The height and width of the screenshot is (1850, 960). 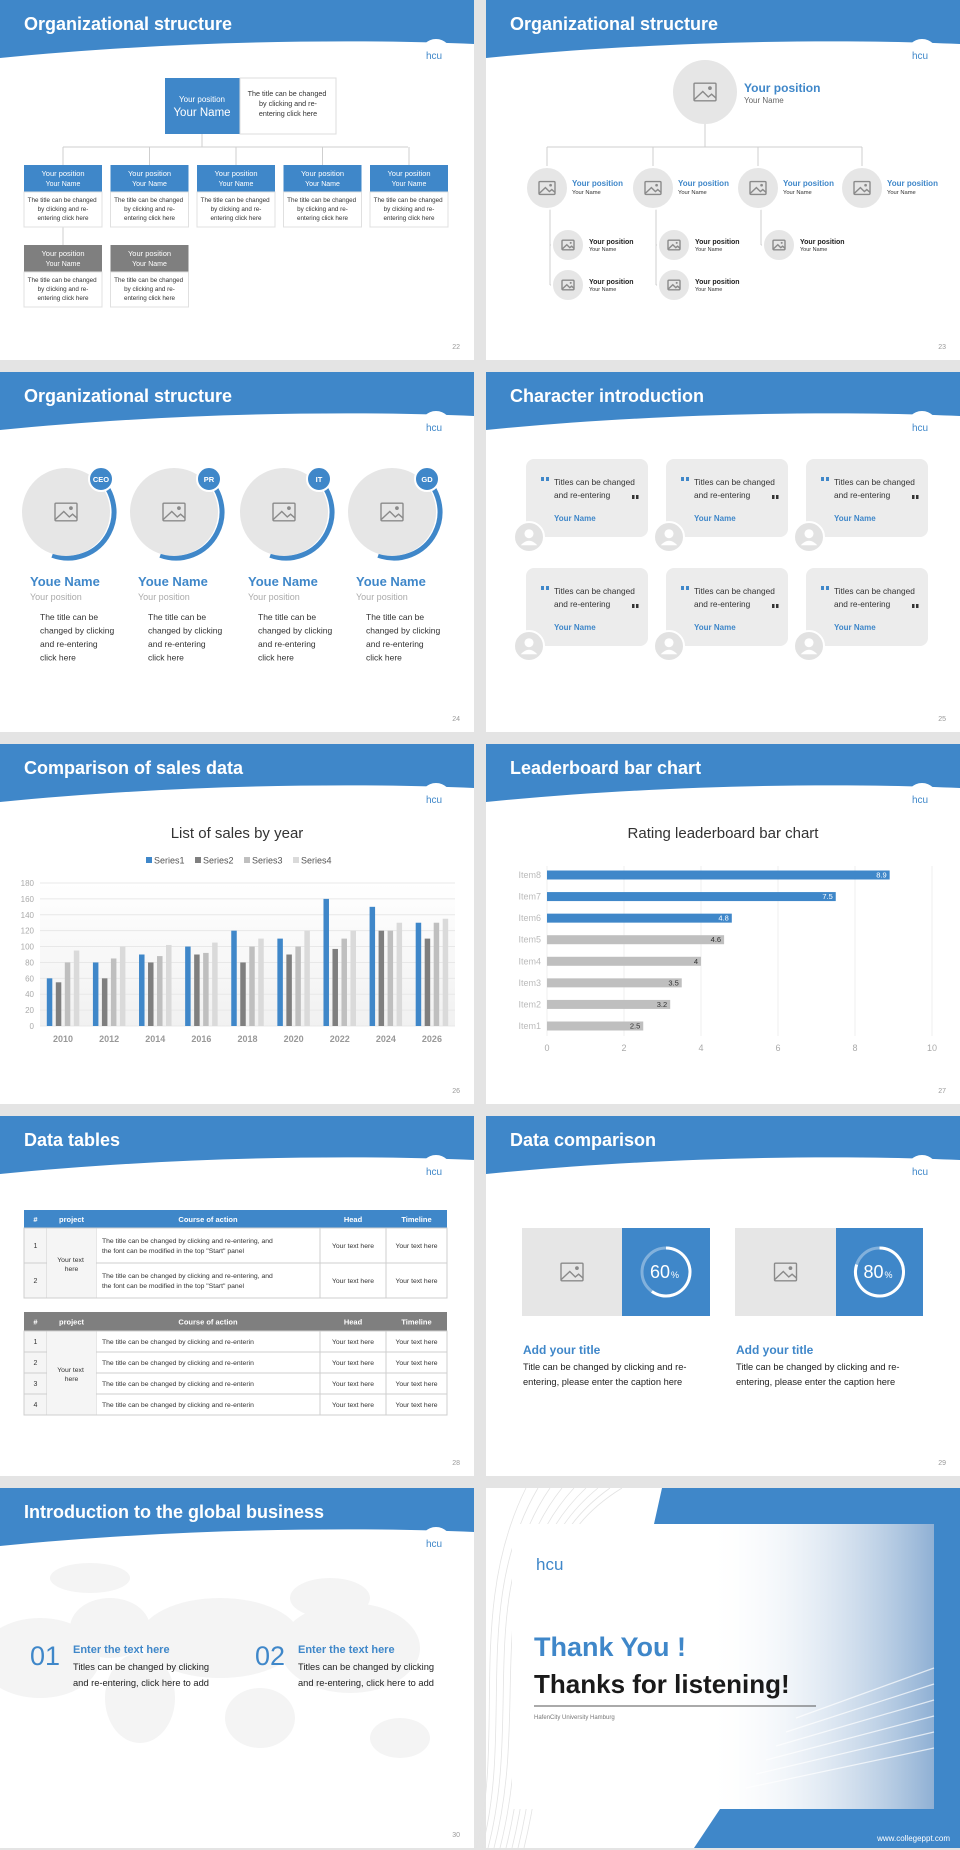 What do you see at coordinates (456, 719) in the screenshot?
I see `page-number: 24` at bounding box center [456, 719].